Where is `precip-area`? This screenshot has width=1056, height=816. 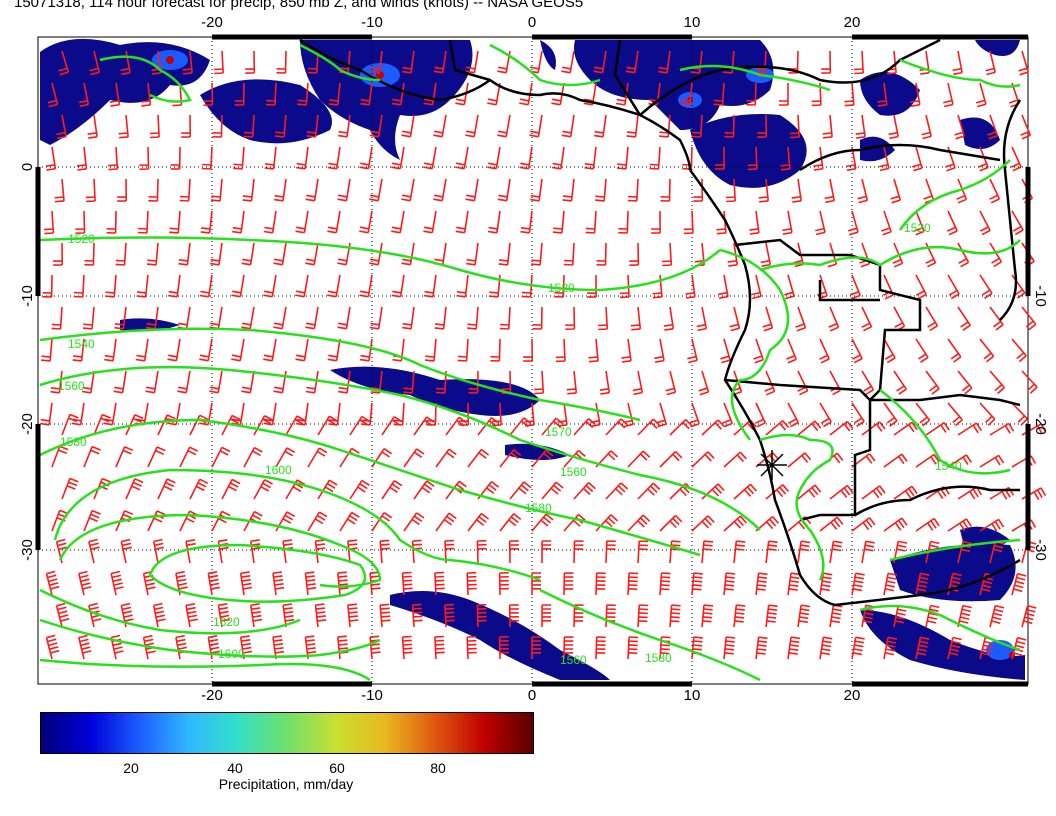
precip-area is located at coordinates (953, 573).